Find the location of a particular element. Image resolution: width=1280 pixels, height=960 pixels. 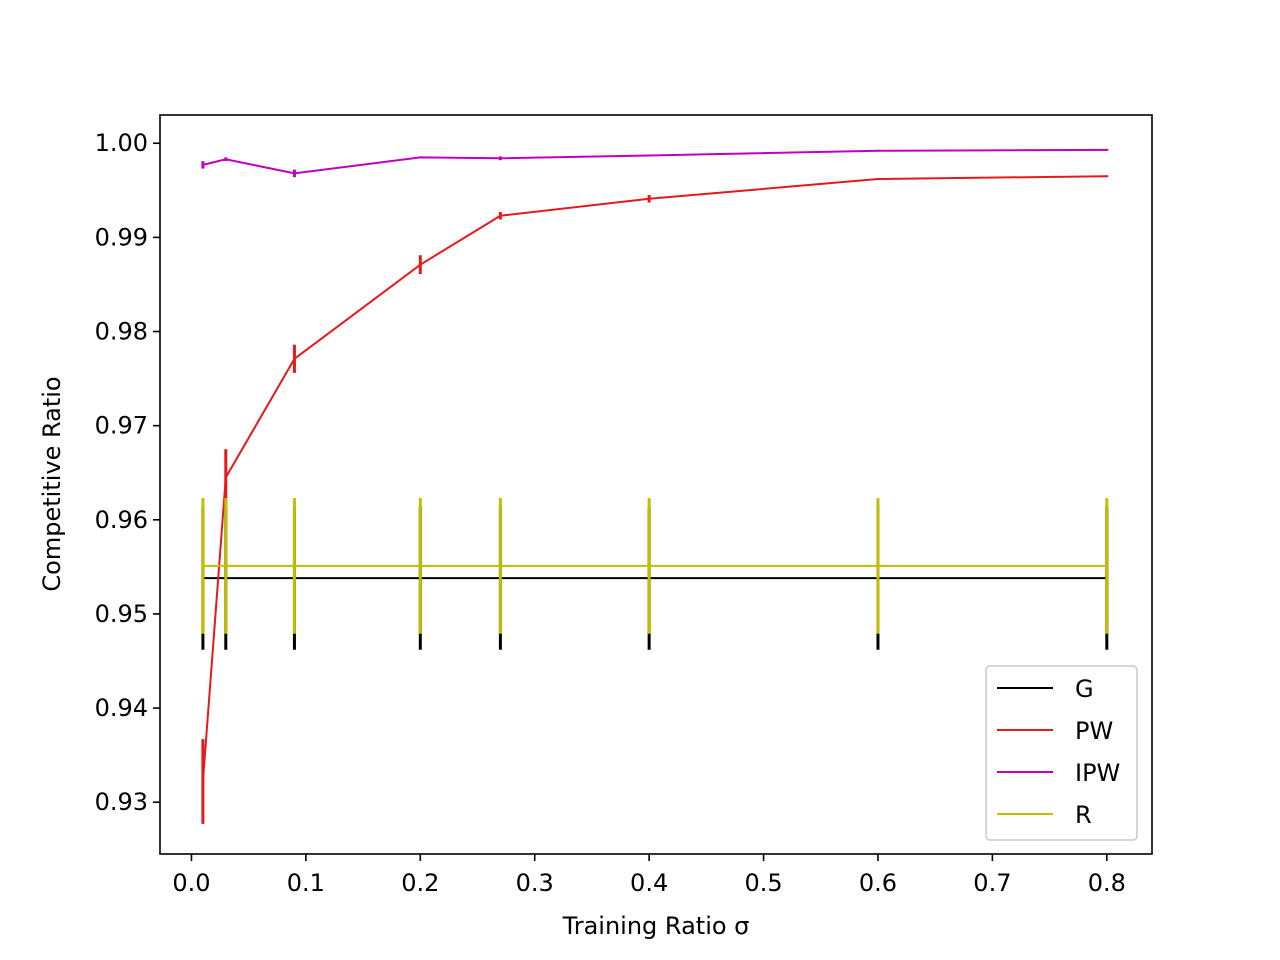

legend-label-g: G is located at coordinates (1084, 689).